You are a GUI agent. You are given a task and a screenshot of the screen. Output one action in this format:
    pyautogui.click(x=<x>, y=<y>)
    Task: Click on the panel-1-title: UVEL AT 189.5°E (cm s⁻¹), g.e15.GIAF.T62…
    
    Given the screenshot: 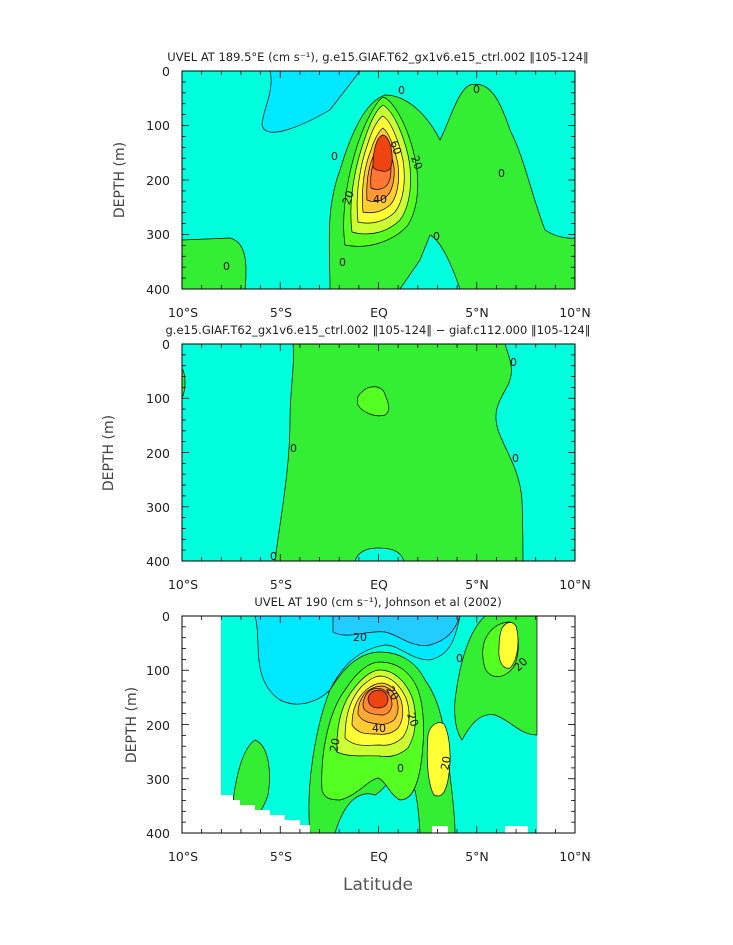 What is the action you would take?
    pyautogui.click(x=378, y=57)
    